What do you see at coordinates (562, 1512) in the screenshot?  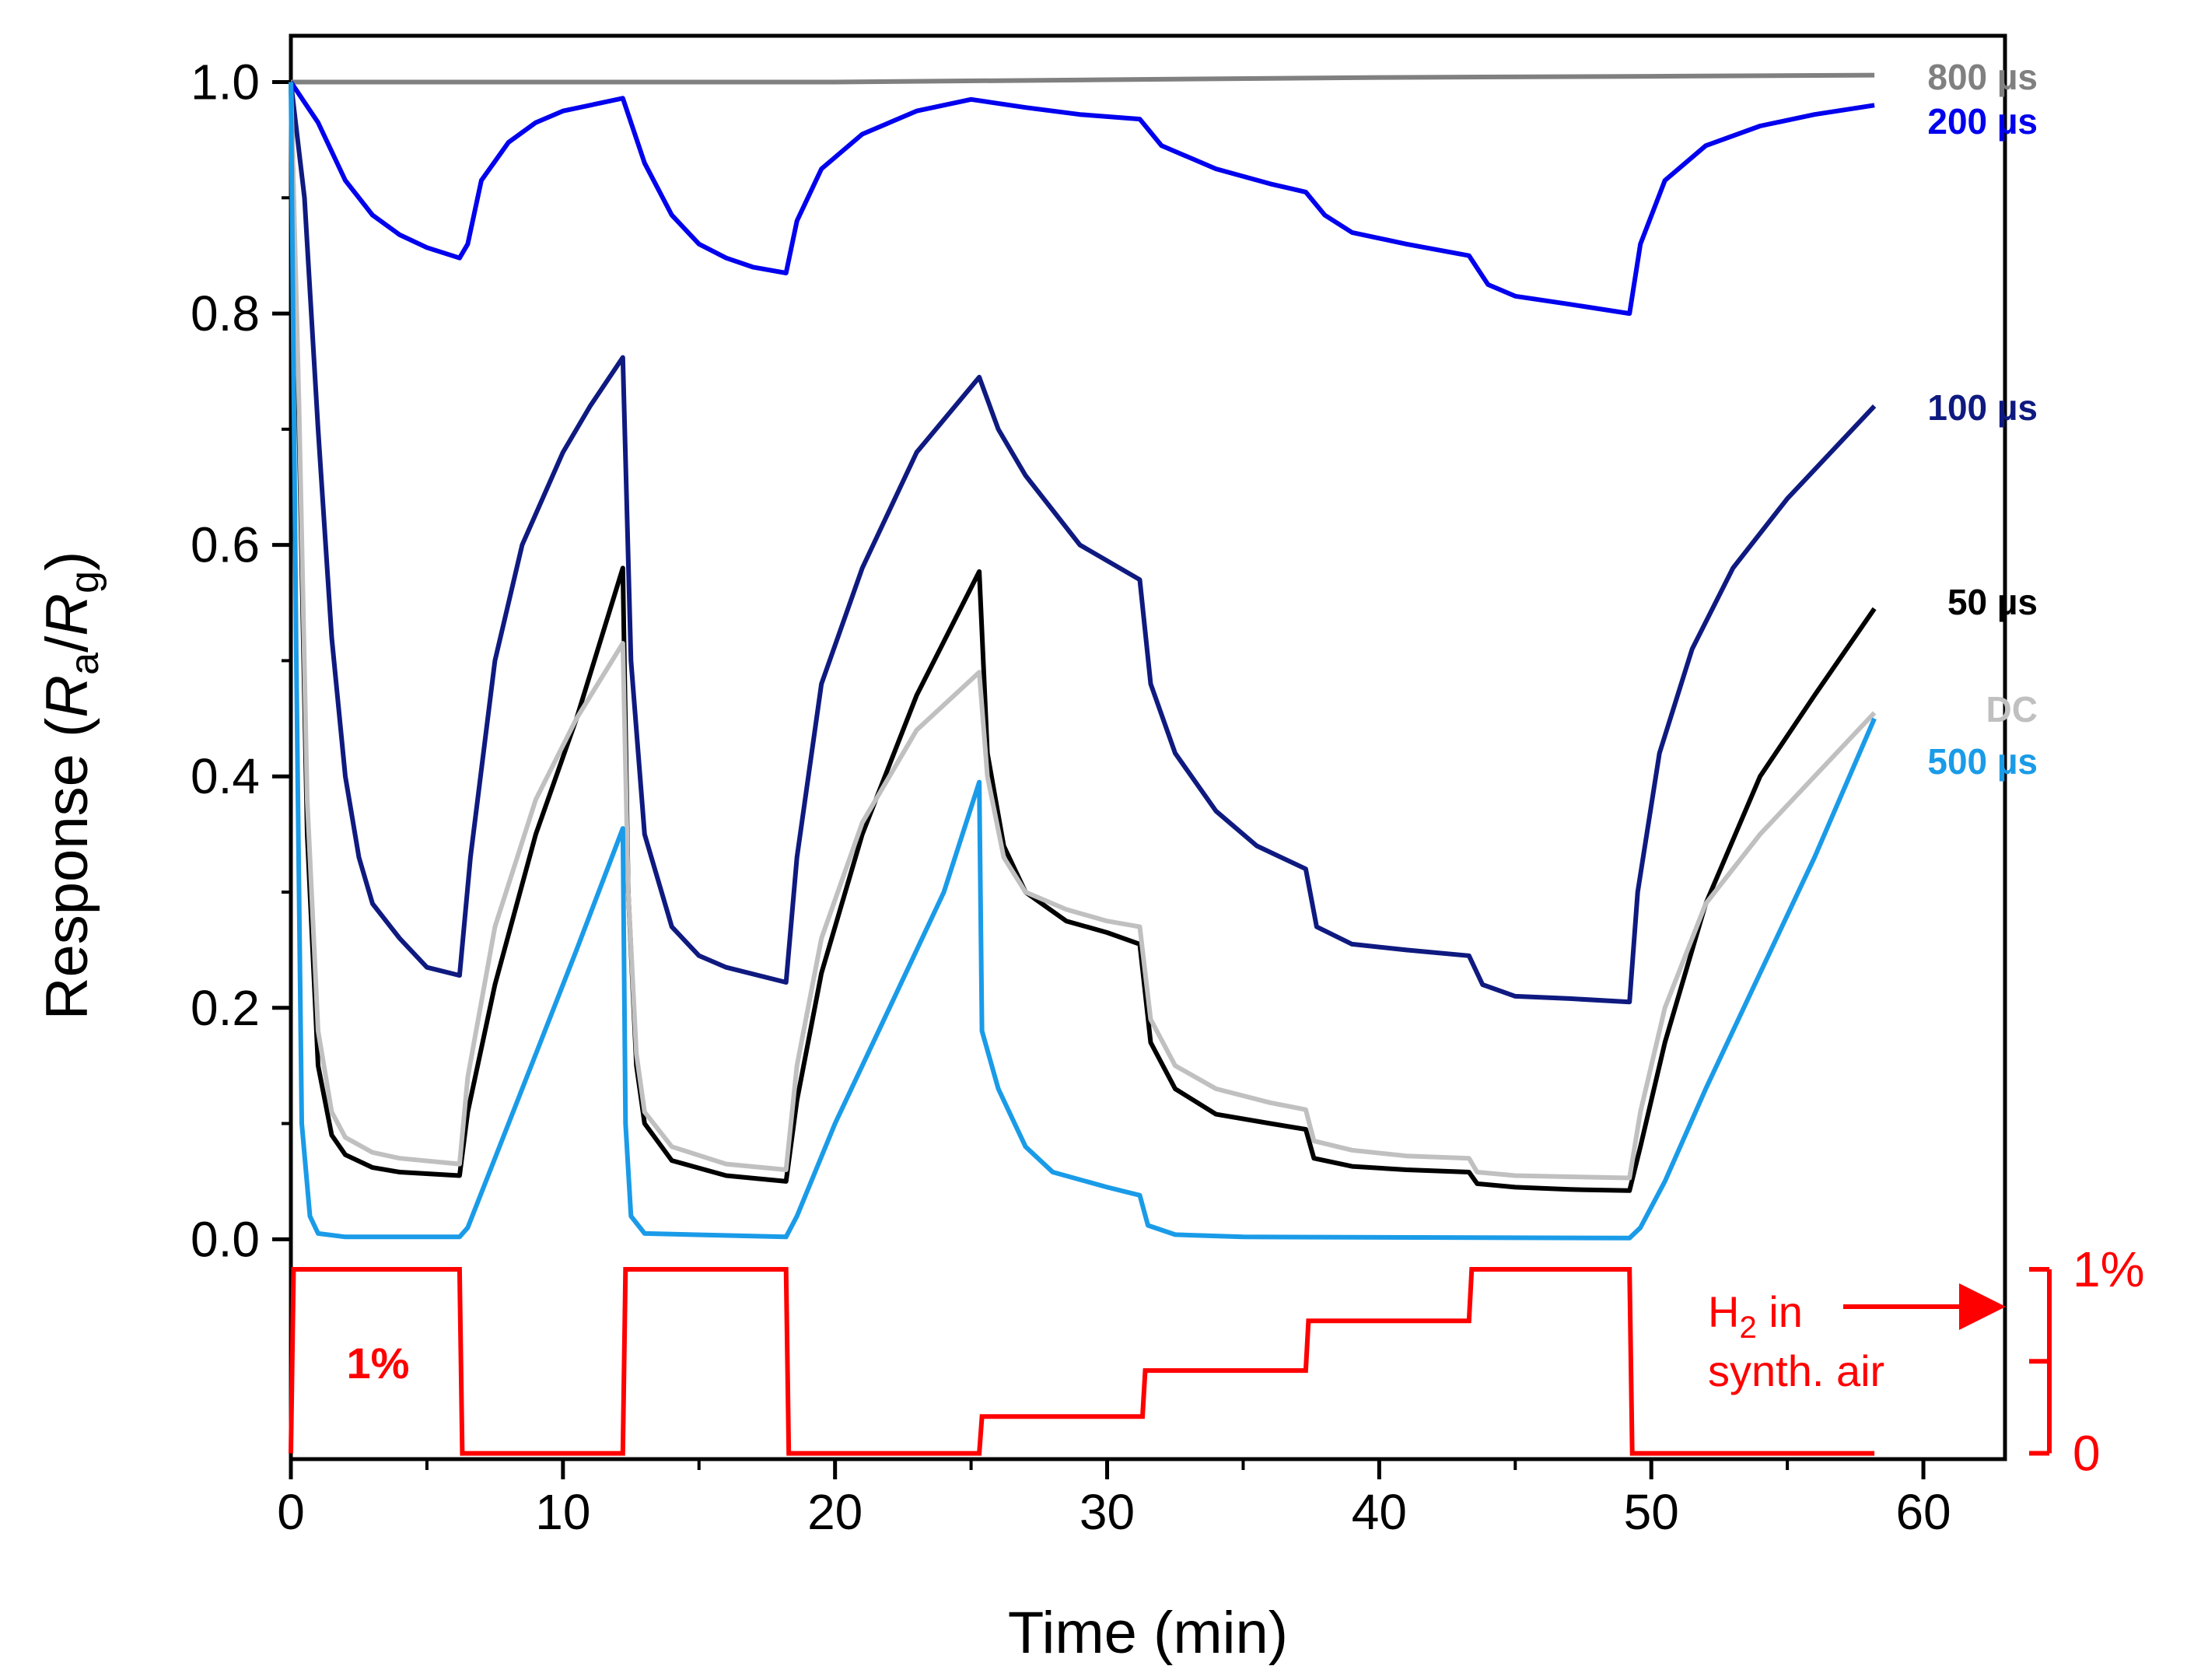 I see `x-tick-label: 10` at bounding box center [562, 1512].